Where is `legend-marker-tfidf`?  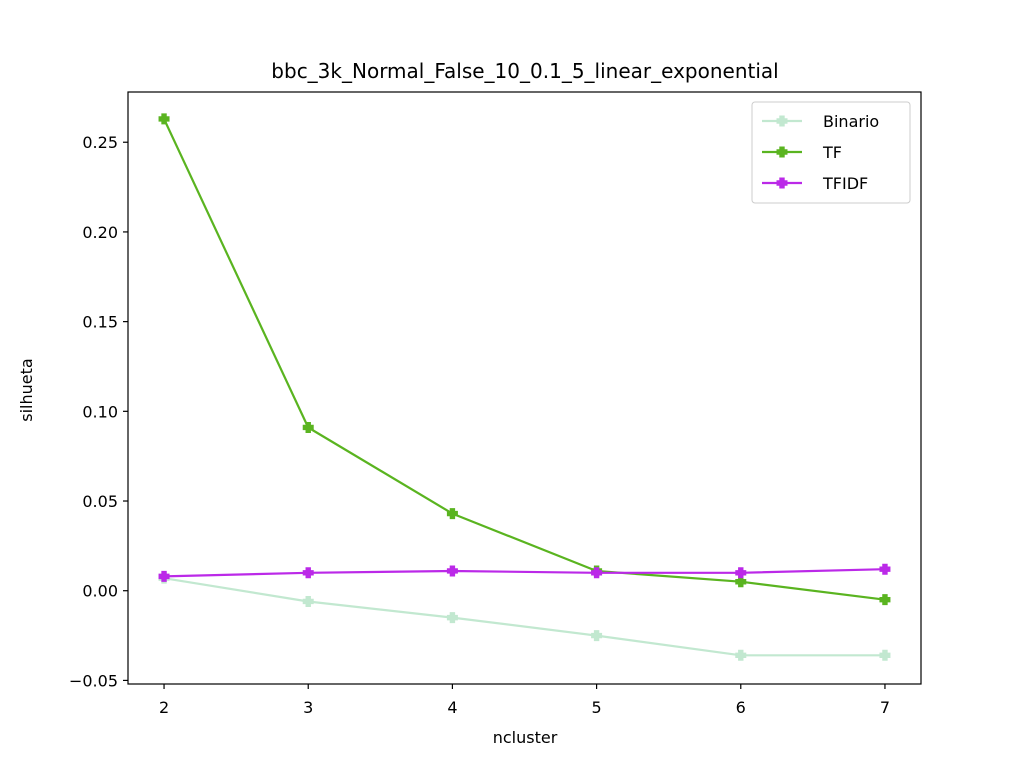 legend-marker-tfidf is located at coordinates (782, 183).